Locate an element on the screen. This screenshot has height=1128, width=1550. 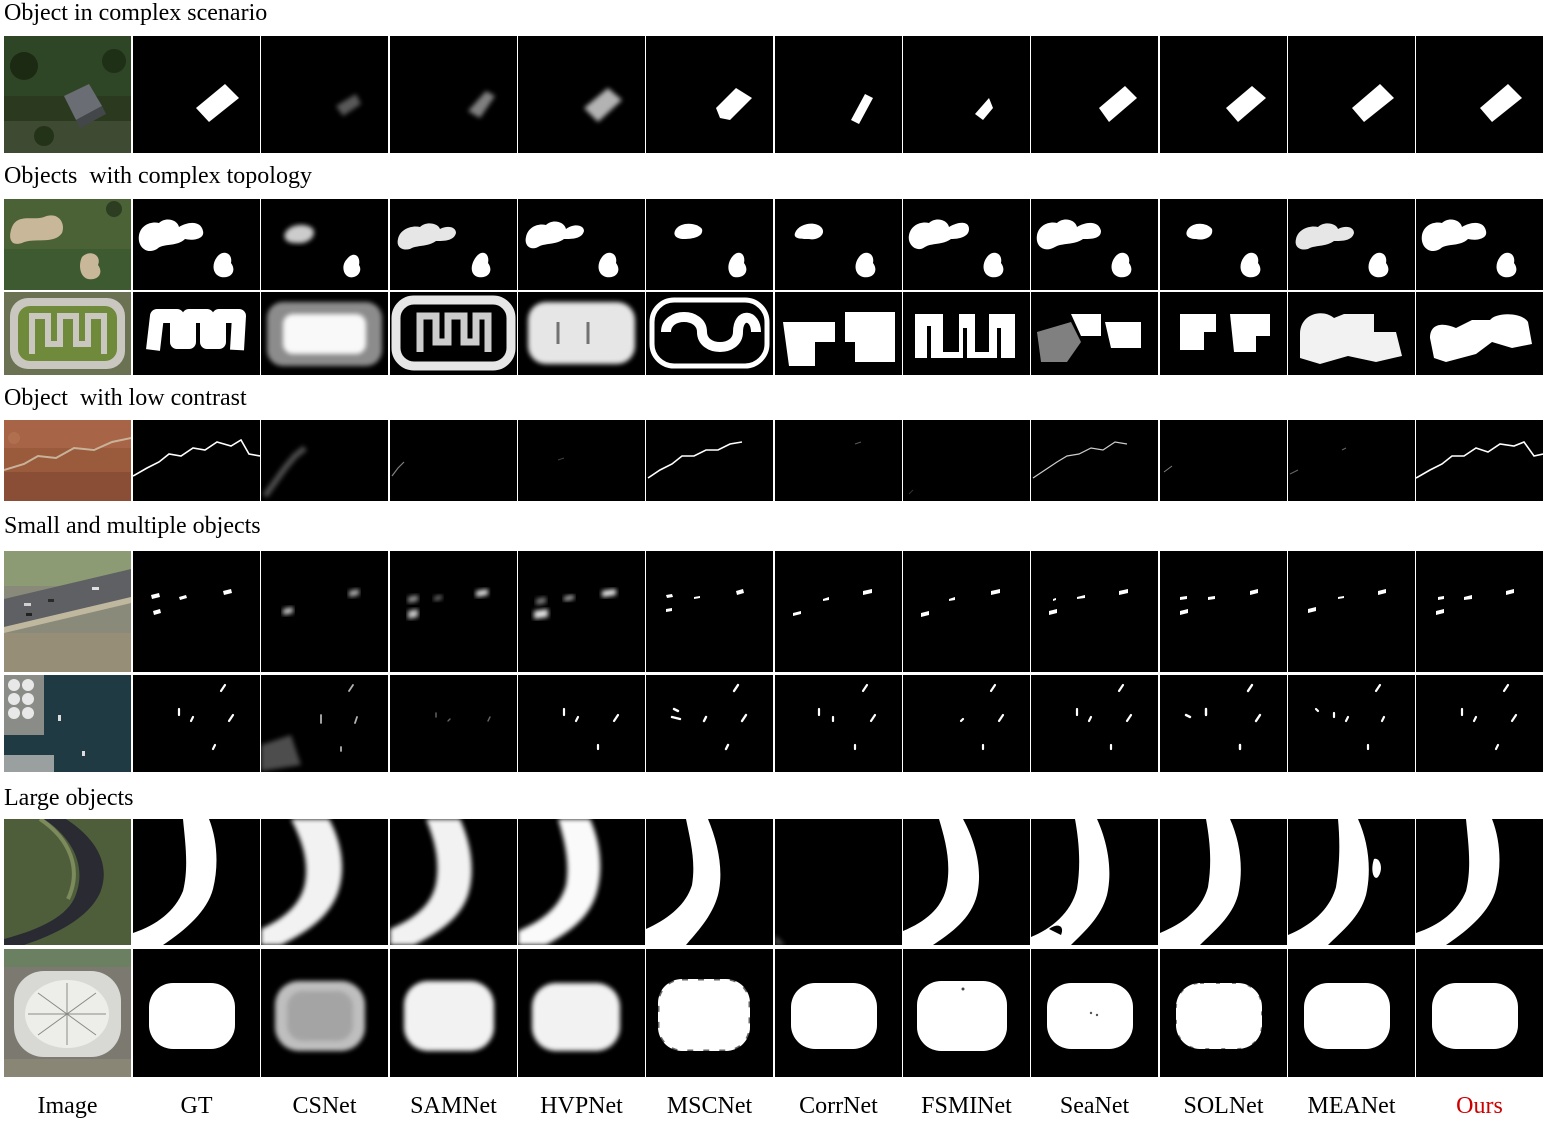
seanet-boats-thumbnail is located at coordinates (1094, 723).